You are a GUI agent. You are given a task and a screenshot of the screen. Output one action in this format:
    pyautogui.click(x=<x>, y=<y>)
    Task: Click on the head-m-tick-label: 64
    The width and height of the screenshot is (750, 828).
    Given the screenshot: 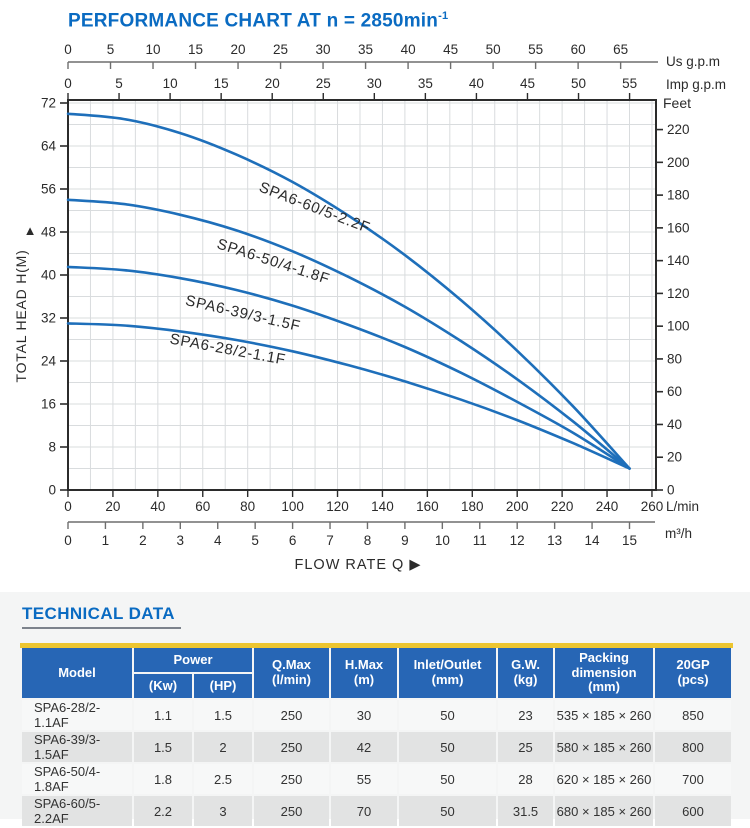 What is the action you would take?
    pyautogui.click(x=49, y=146)
    